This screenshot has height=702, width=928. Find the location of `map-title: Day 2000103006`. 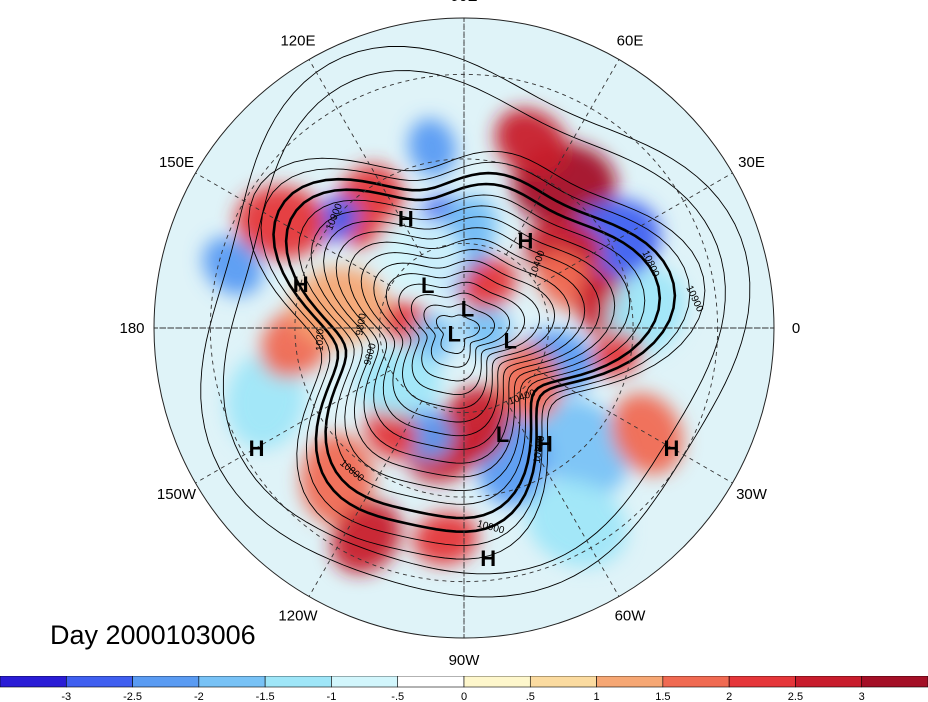

map-title: Day 2000103006 is located at coordinates (153, 635).